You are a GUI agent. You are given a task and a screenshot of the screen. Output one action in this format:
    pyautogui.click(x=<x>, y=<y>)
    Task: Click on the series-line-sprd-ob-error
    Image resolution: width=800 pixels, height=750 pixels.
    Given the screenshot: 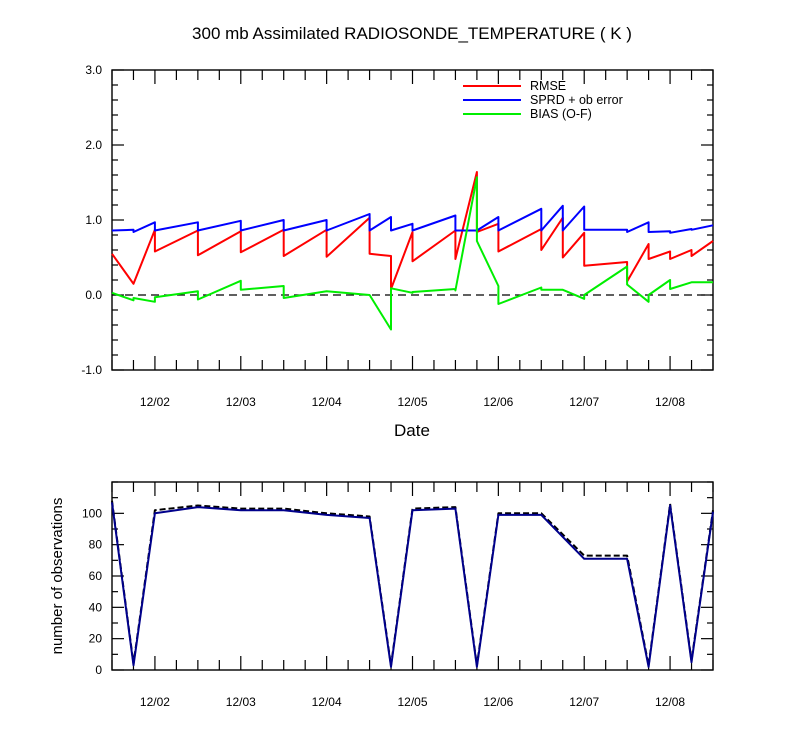 What is the action you would take?
    pyautogui.click(x=412, y=219)
    